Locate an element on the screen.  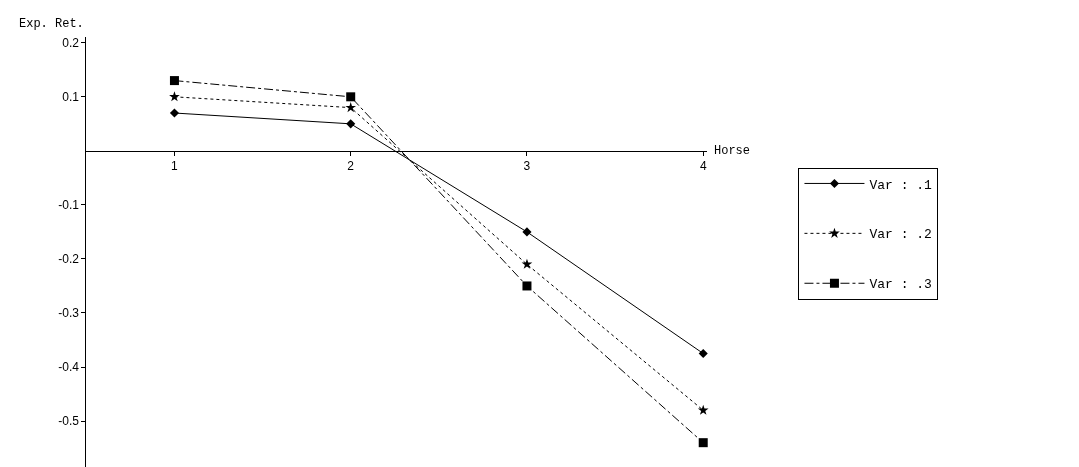
x-tick-label: 4 is located at coordinates (703, 166).